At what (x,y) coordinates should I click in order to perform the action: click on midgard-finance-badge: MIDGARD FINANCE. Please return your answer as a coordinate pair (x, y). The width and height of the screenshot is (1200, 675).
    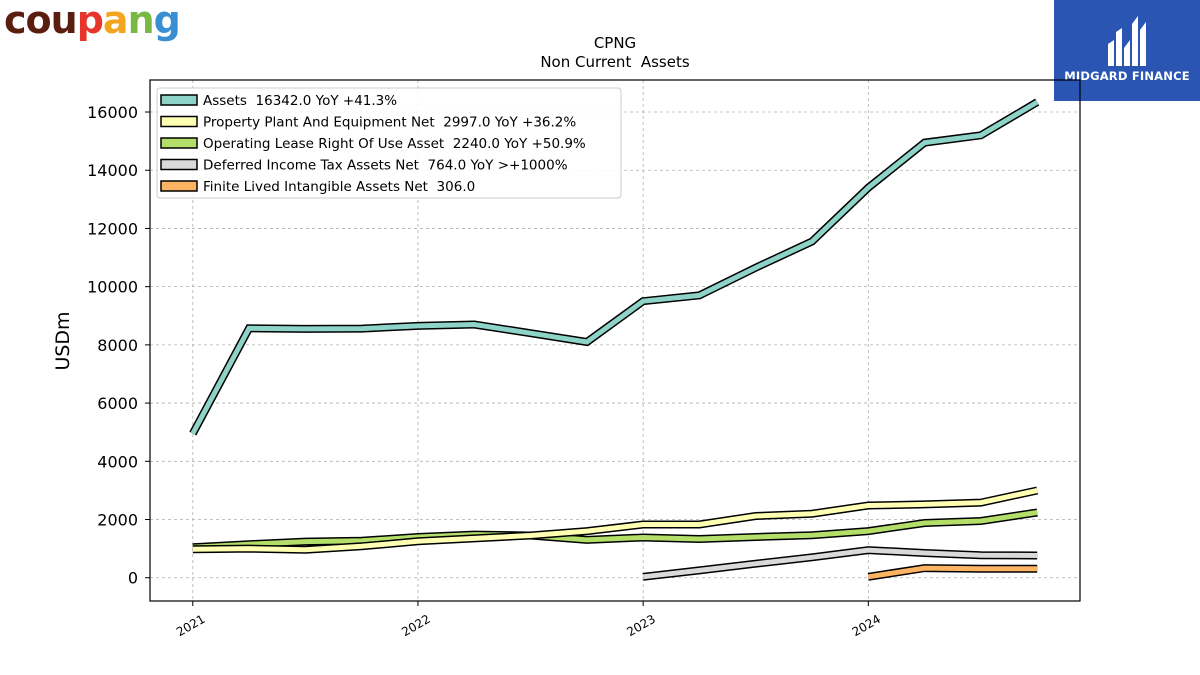
    Looking at the image, I should click on (1127, 50).